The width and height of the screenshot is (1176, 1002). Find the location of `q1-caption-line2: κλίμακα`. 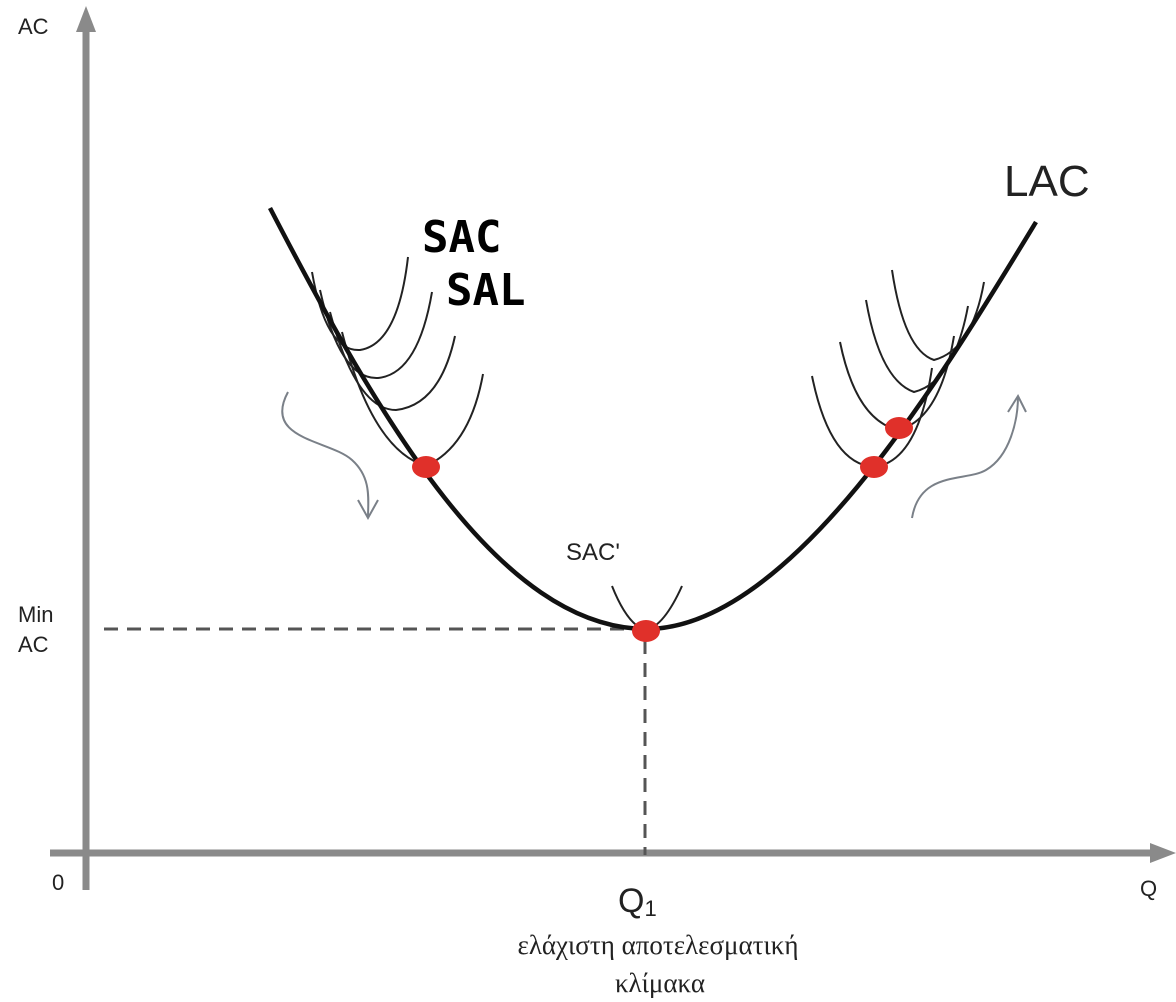

q1-caption-line2: κλίμακα is located at coordinates (660, 983).